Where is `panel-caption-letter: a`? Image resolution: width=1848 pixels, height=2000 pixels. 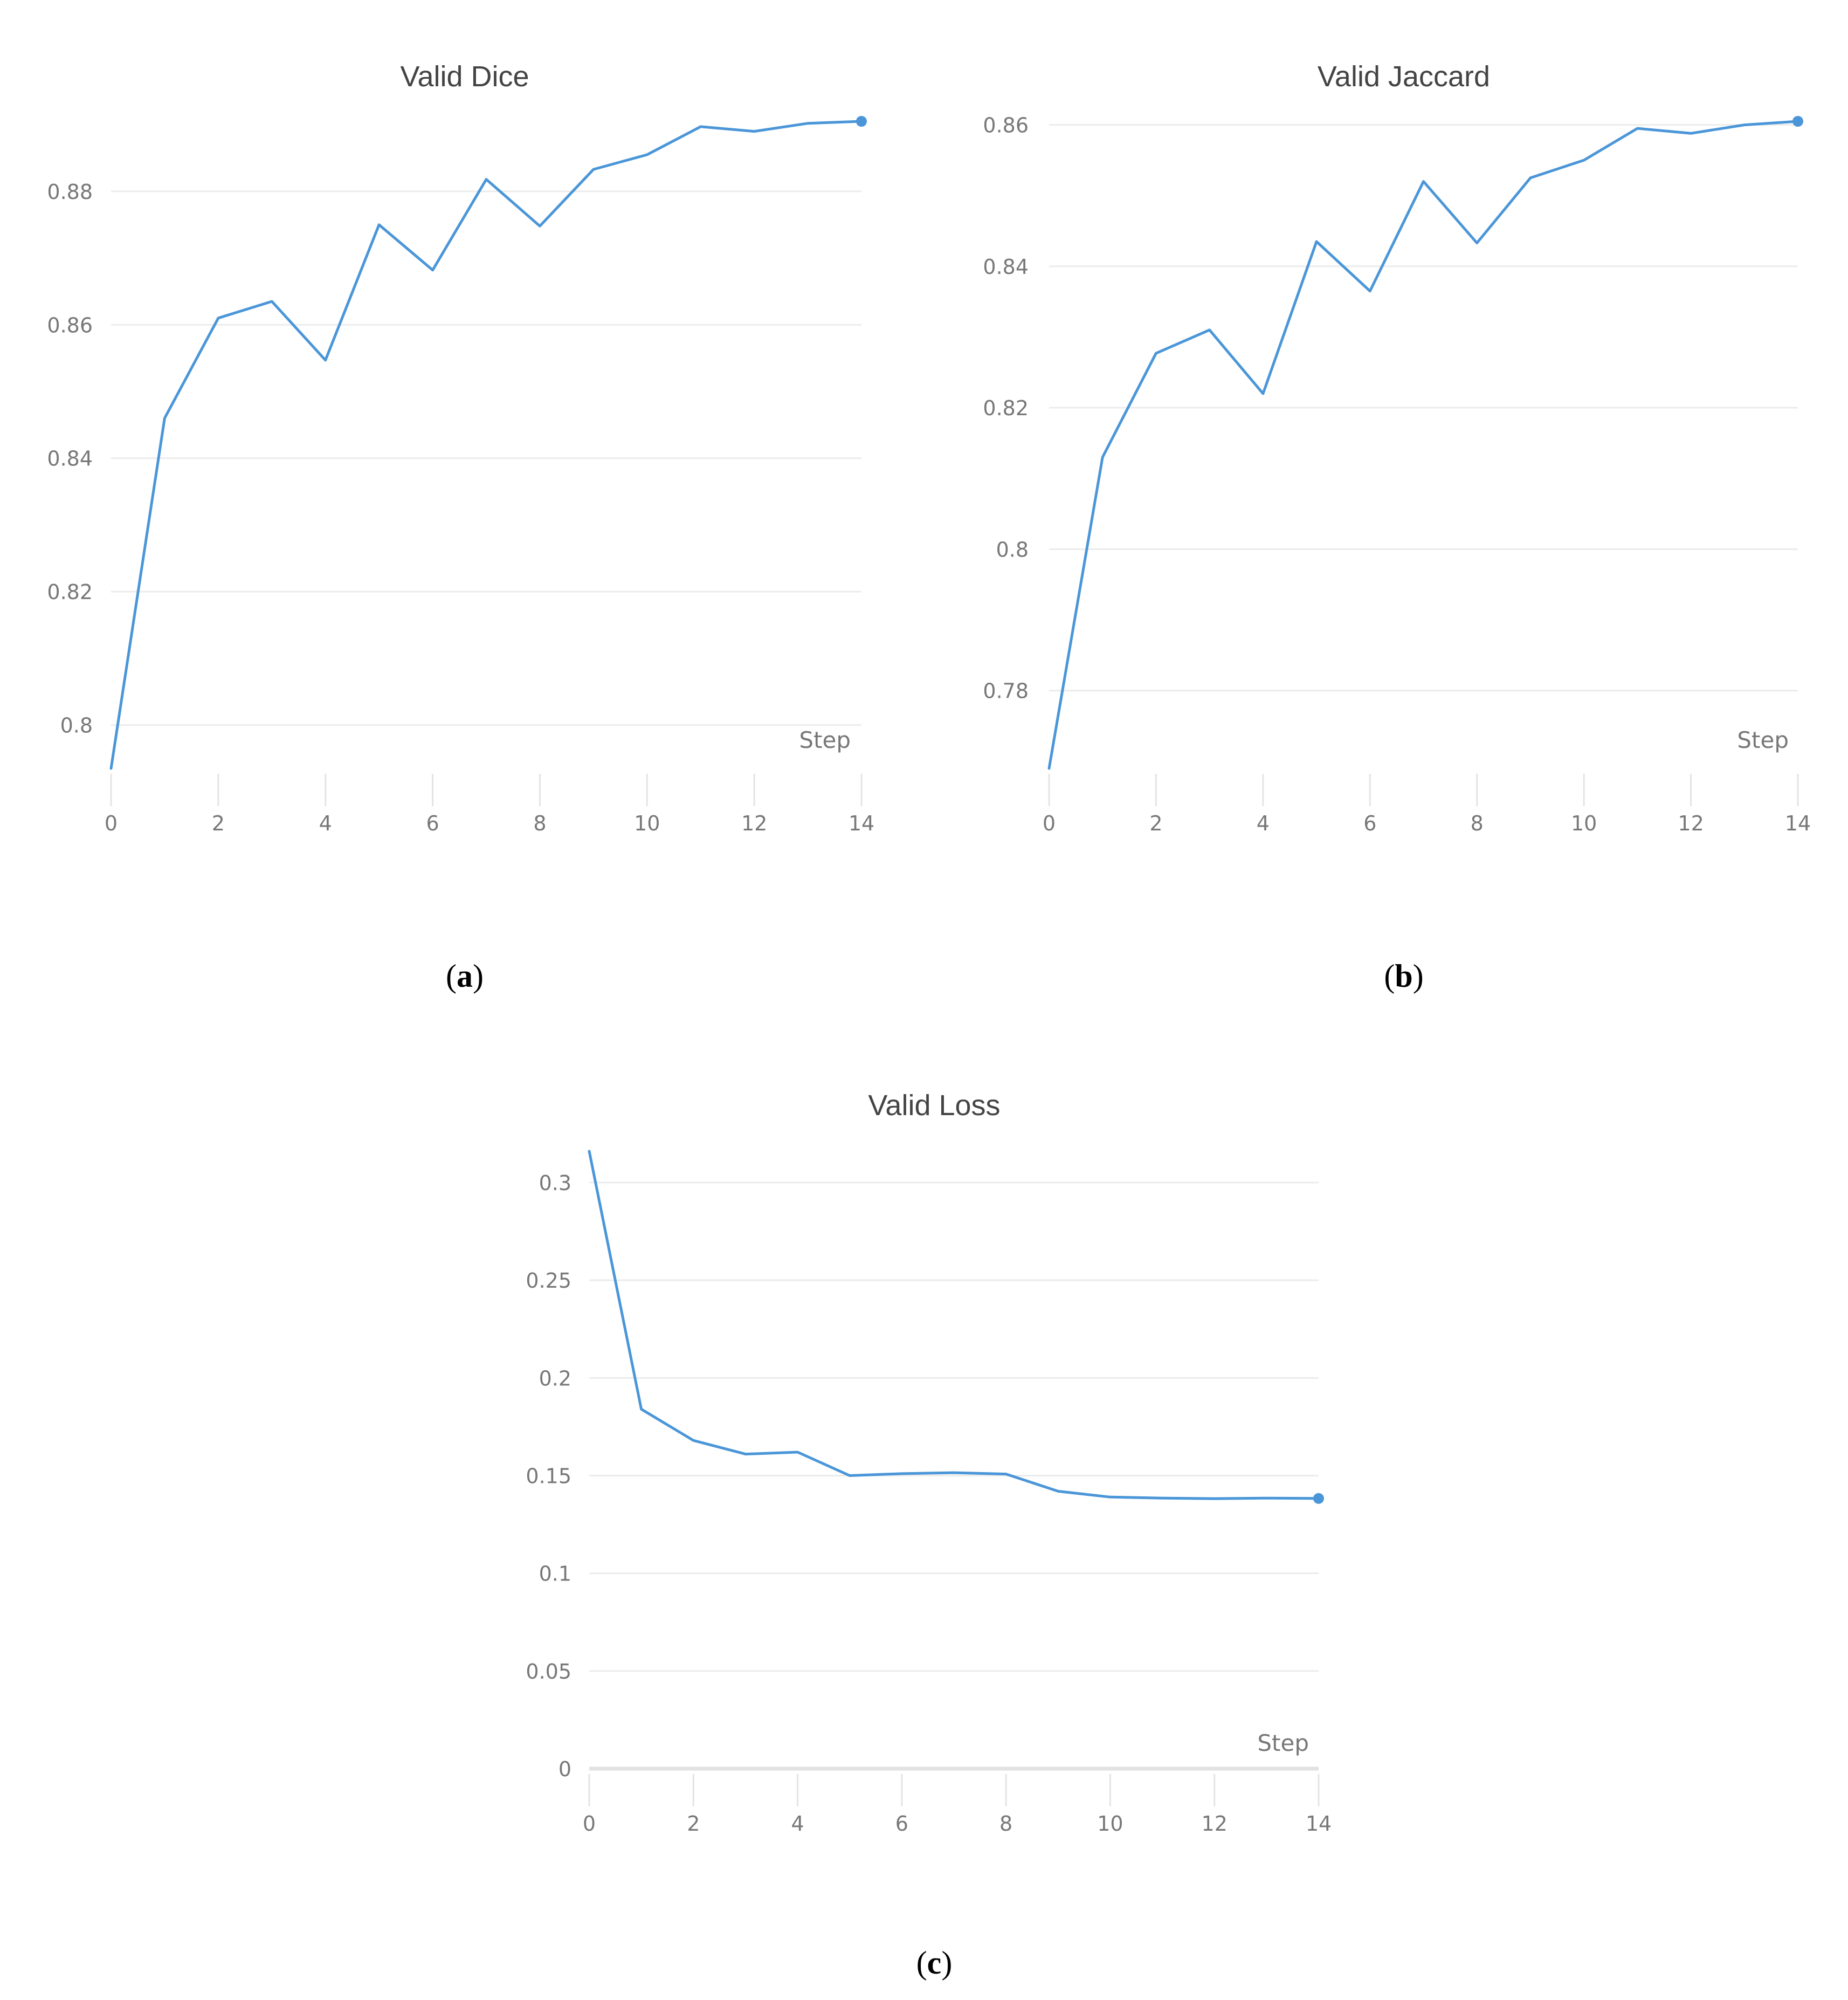
panel-caption-letter: a is located at coordinates (465, 976).